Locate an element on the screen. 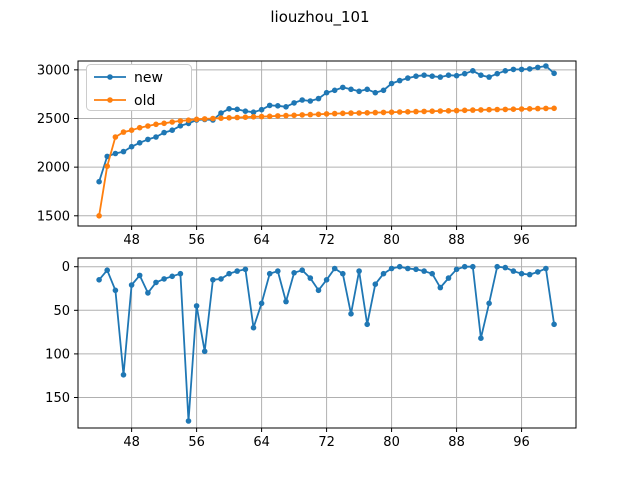 The image size is (640, 480). x-tick-label: 48 is located at coordinates (131, 442).